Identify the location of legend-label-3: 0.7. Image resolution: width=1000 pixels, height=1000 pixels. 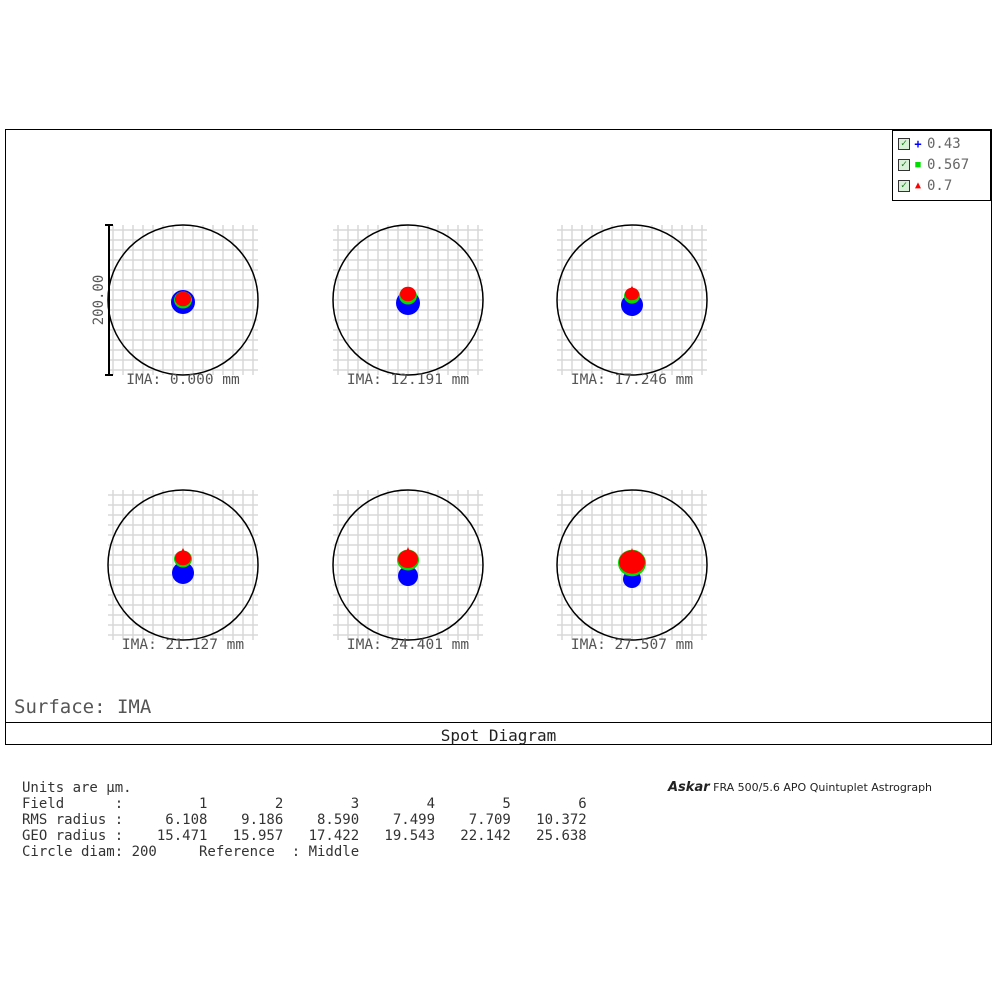
(940, 186).